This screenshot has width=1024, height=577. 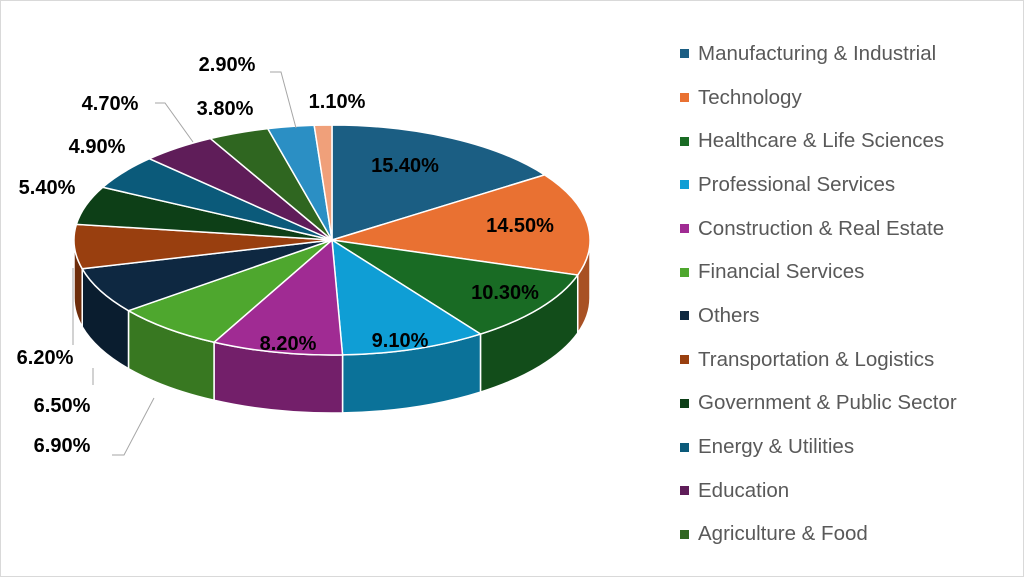 What do you see at coordinates (97, 147) in the screenshot?
I see `data-label: 4.90%` at bounding box center [97, 147].